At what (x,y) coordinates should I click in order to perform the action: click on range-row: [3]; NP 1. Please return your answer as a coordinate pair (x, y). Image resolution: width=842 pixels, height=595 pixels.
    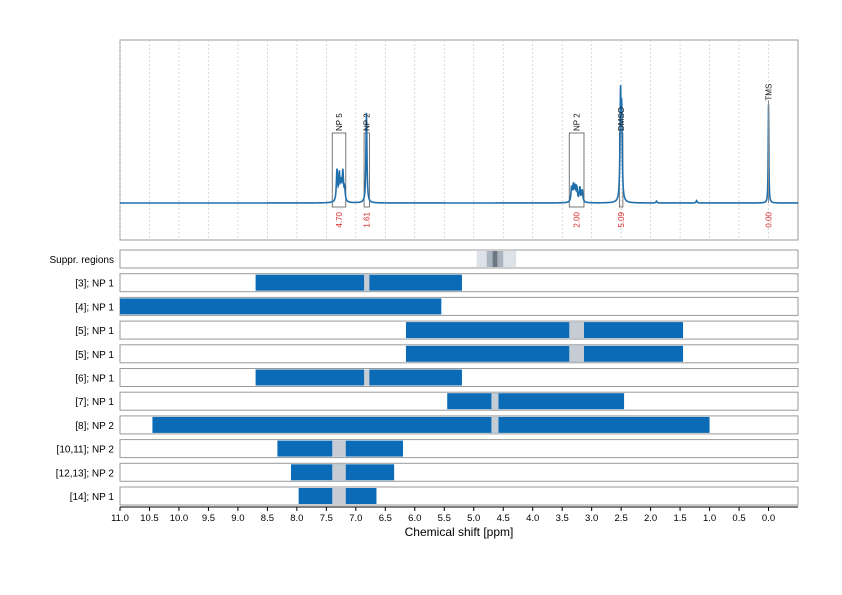
    Looking at the image, I should click on (437, 283).